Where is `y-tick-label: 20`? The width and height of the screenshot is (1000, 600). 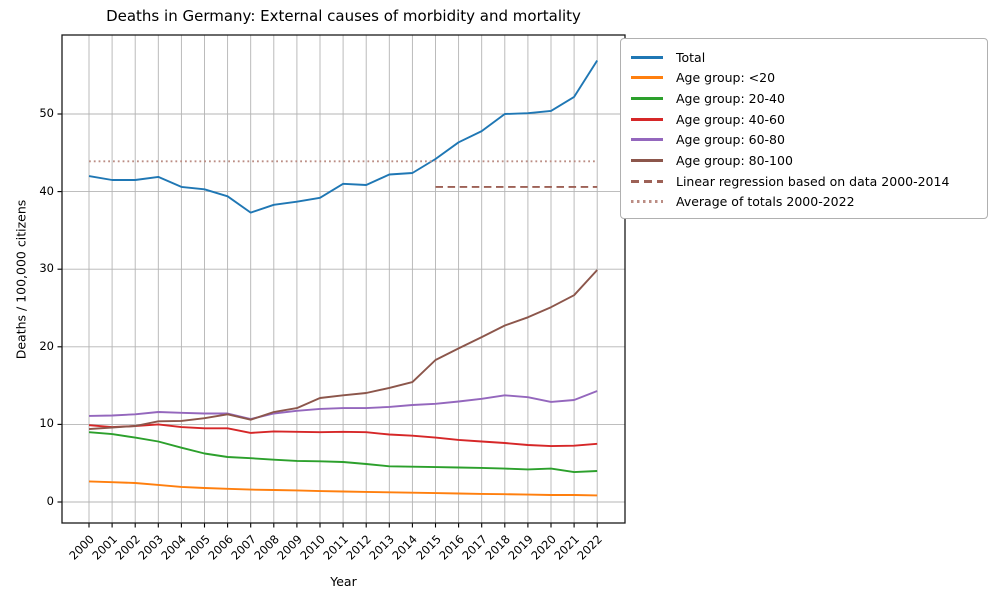 y-tick-label: 20 is located at coordinates (46, 345).